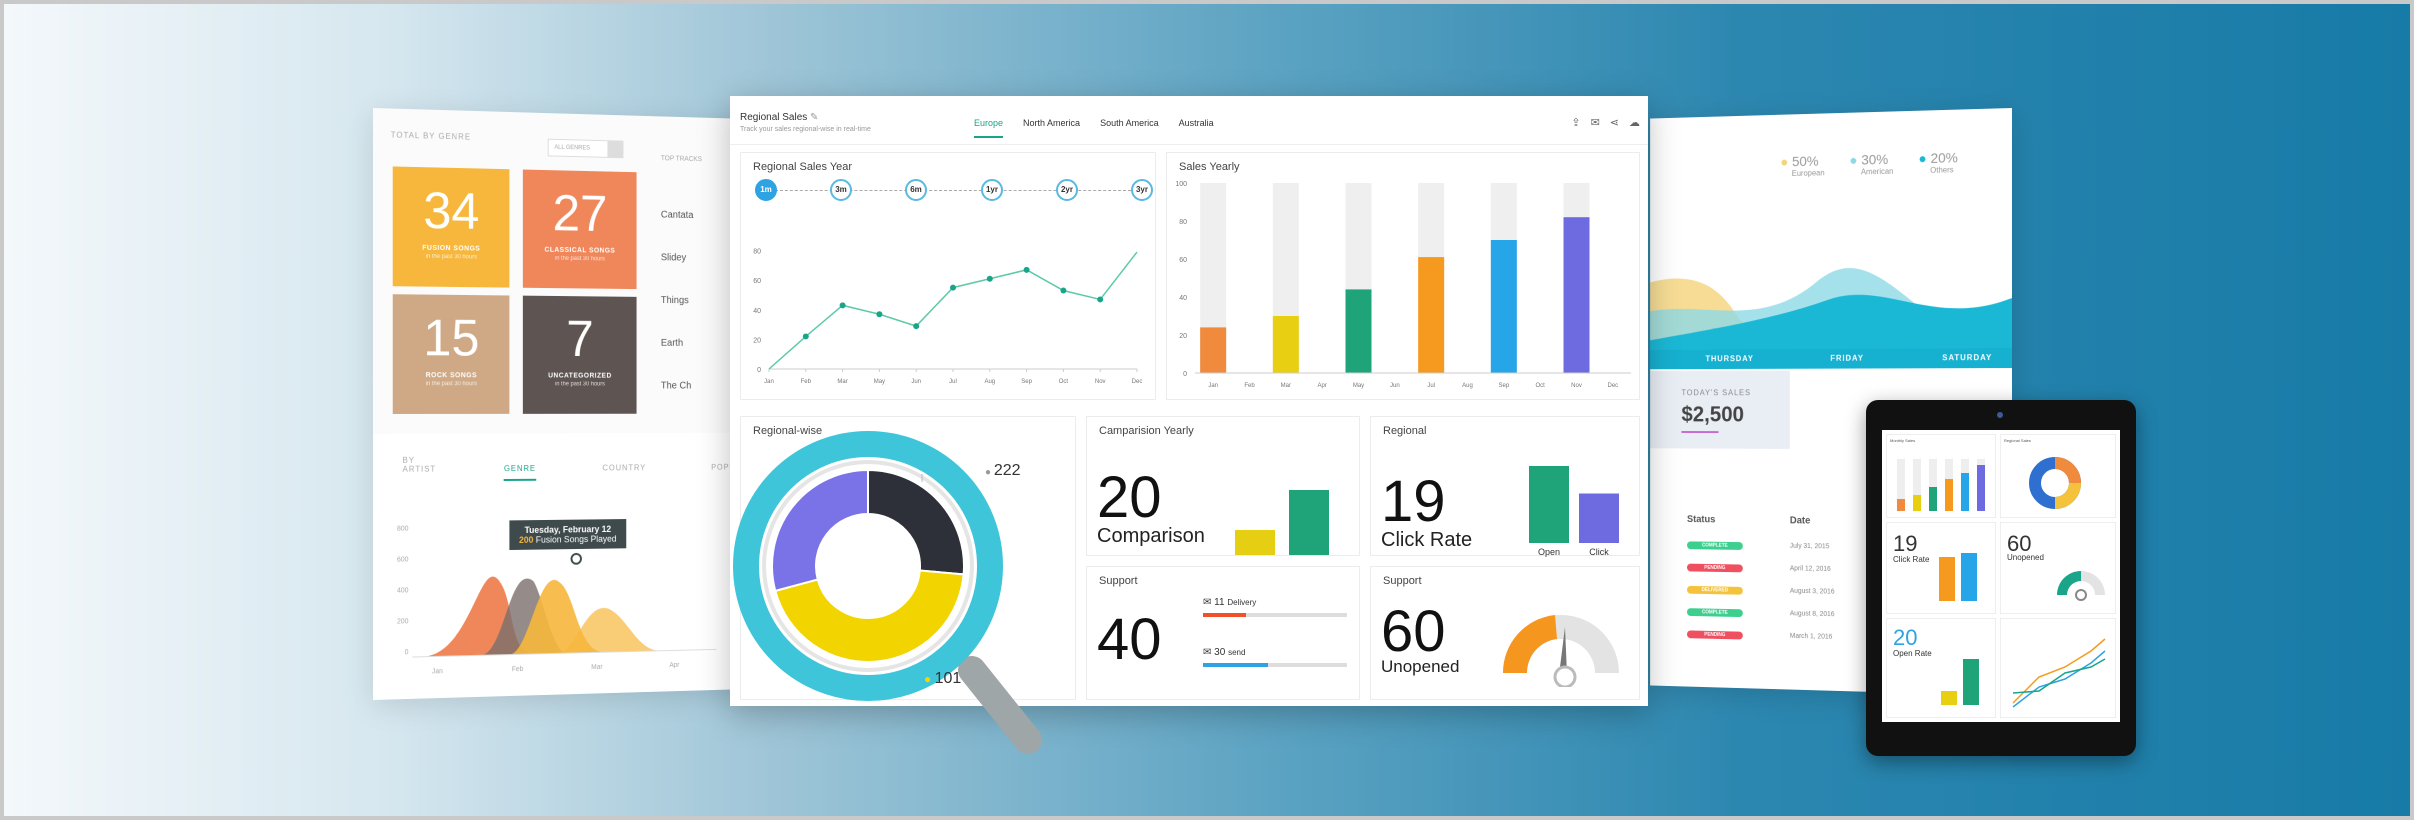 The height and width of the screenshot is (820, 2414). What do you see at coordinates (1026, 382) in the screenshot?
I see `x-tick-label: Sep` at bounding box center [1026, 382].